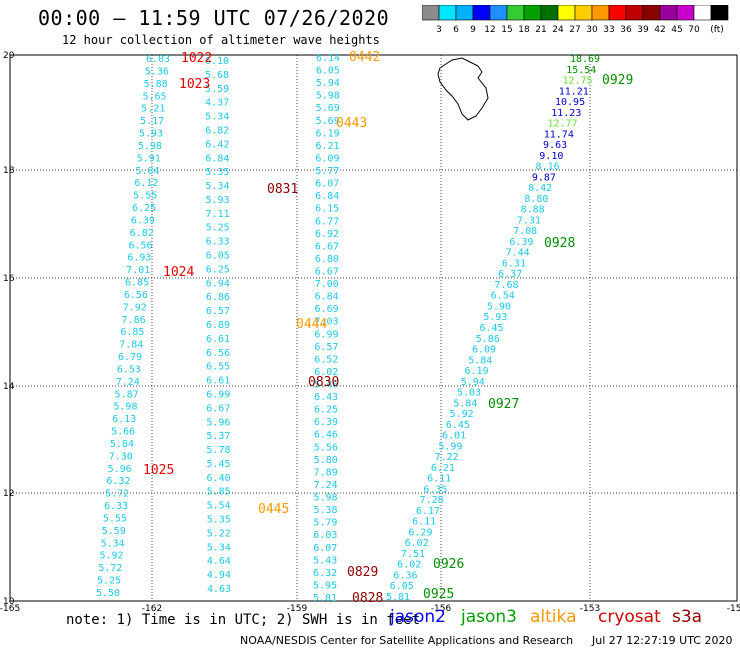  I want to click on y-tick-label: 16, so click(9, 279).